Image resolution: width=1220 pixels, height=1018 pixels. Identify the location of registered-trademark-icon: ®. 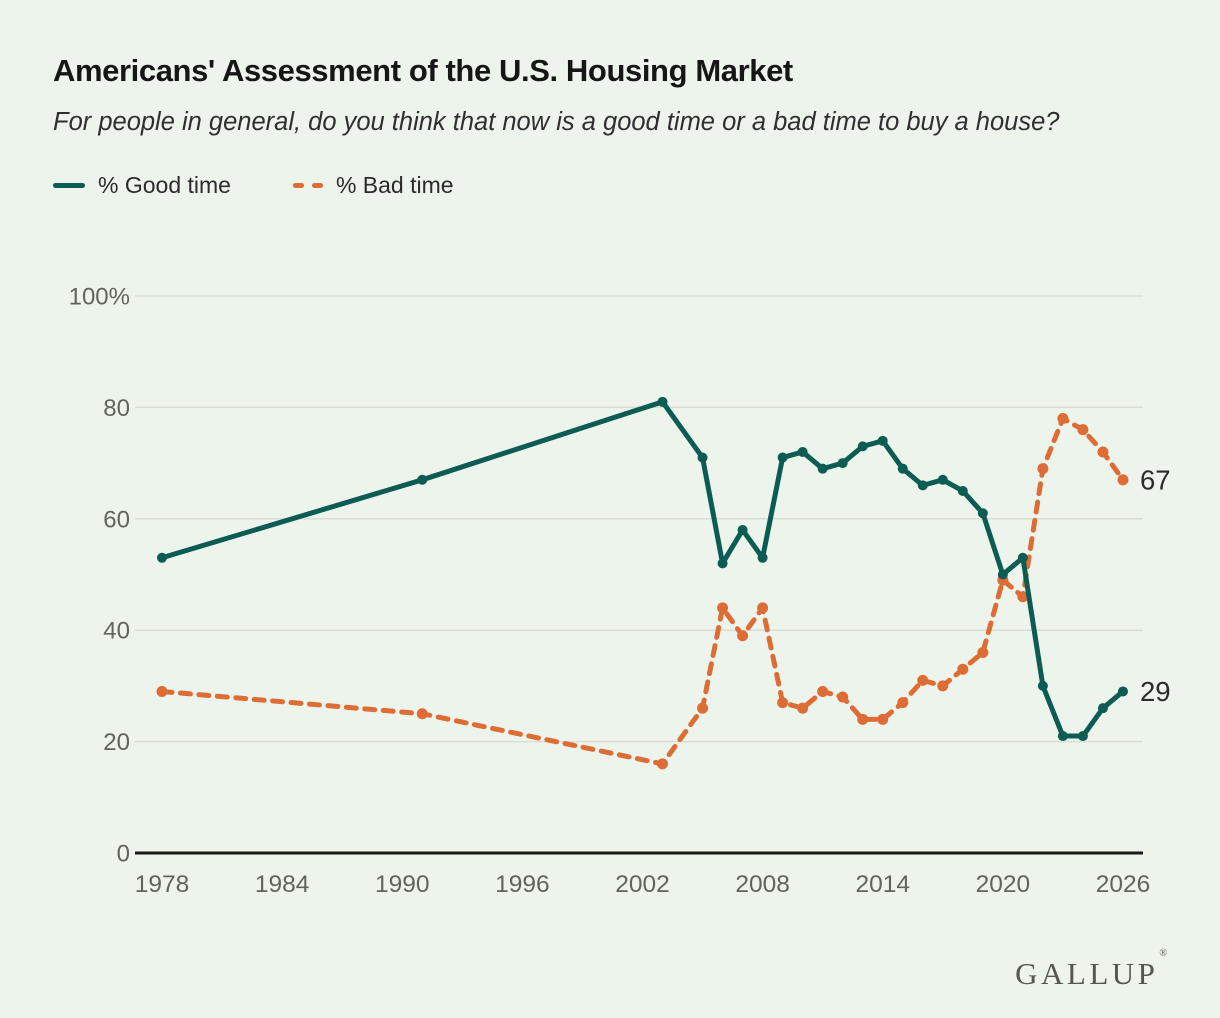
(1163, 953).